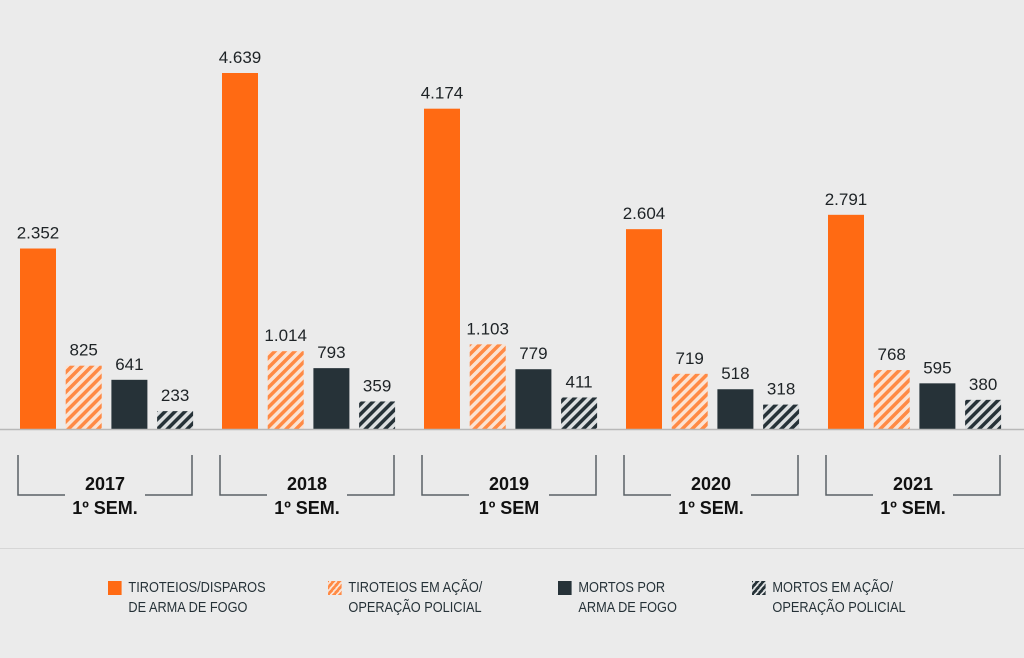 The image size is (1024, 658). What do you see at coordinates (833, 587) in the screenshot?
I see `legend-label: MORTOS EM AÇÃO/` at bounding box center [833, 587].